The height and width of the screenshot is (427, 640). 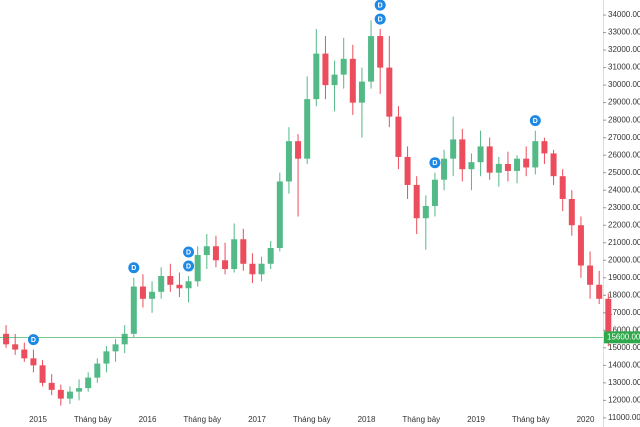 I want to click on y-tick-label: 30000.00, so click(x=624, y=84).